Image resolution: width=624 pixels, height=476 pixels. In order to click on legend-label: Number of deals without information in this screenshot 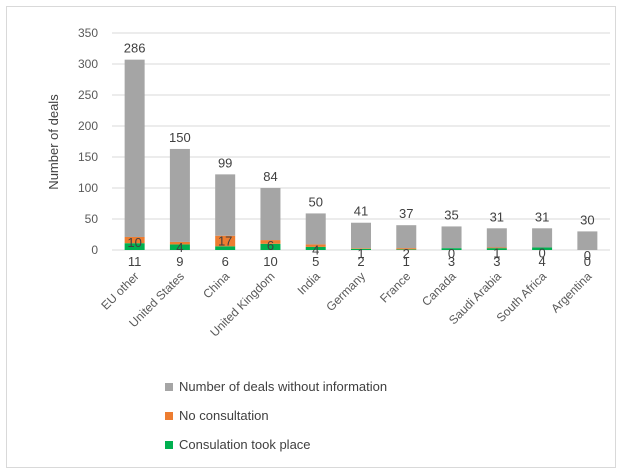, I will do `click(283, 386)`.